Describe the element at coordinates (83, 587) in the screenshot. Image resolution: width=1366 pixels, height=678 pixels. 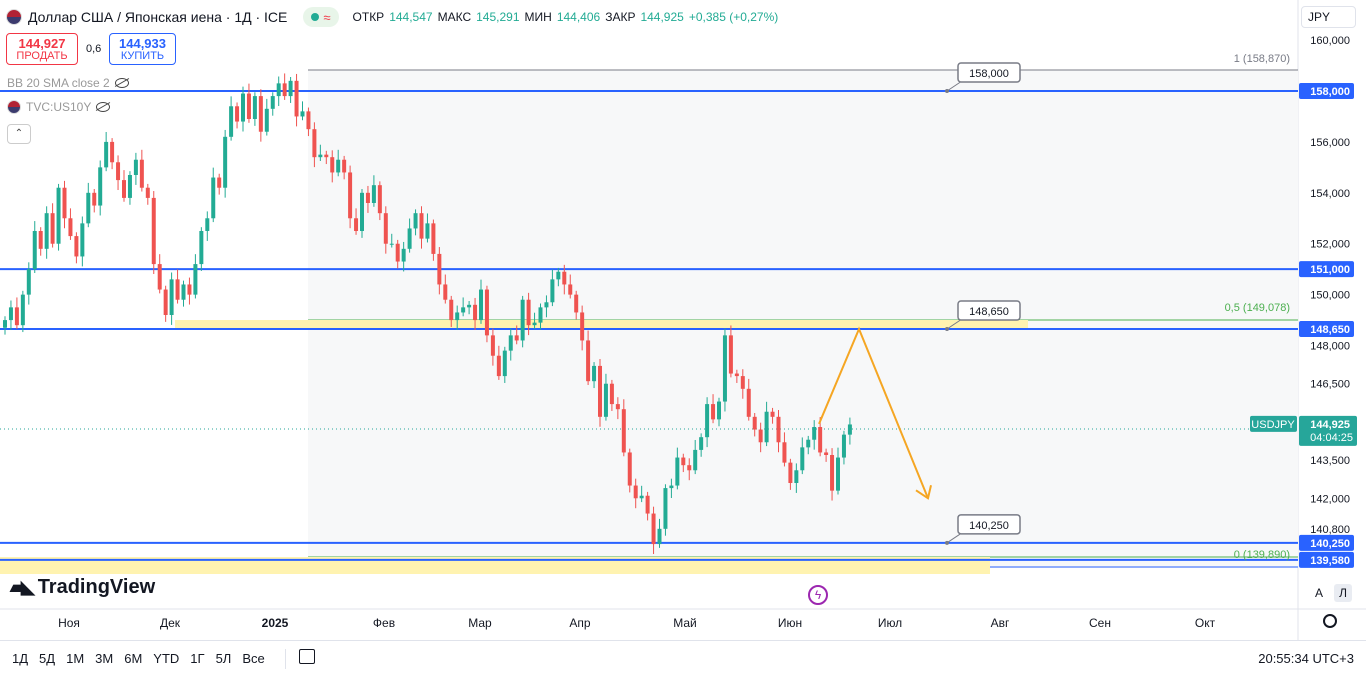
I see `tradingview-logo: ▰◣ TradingView` at that location.